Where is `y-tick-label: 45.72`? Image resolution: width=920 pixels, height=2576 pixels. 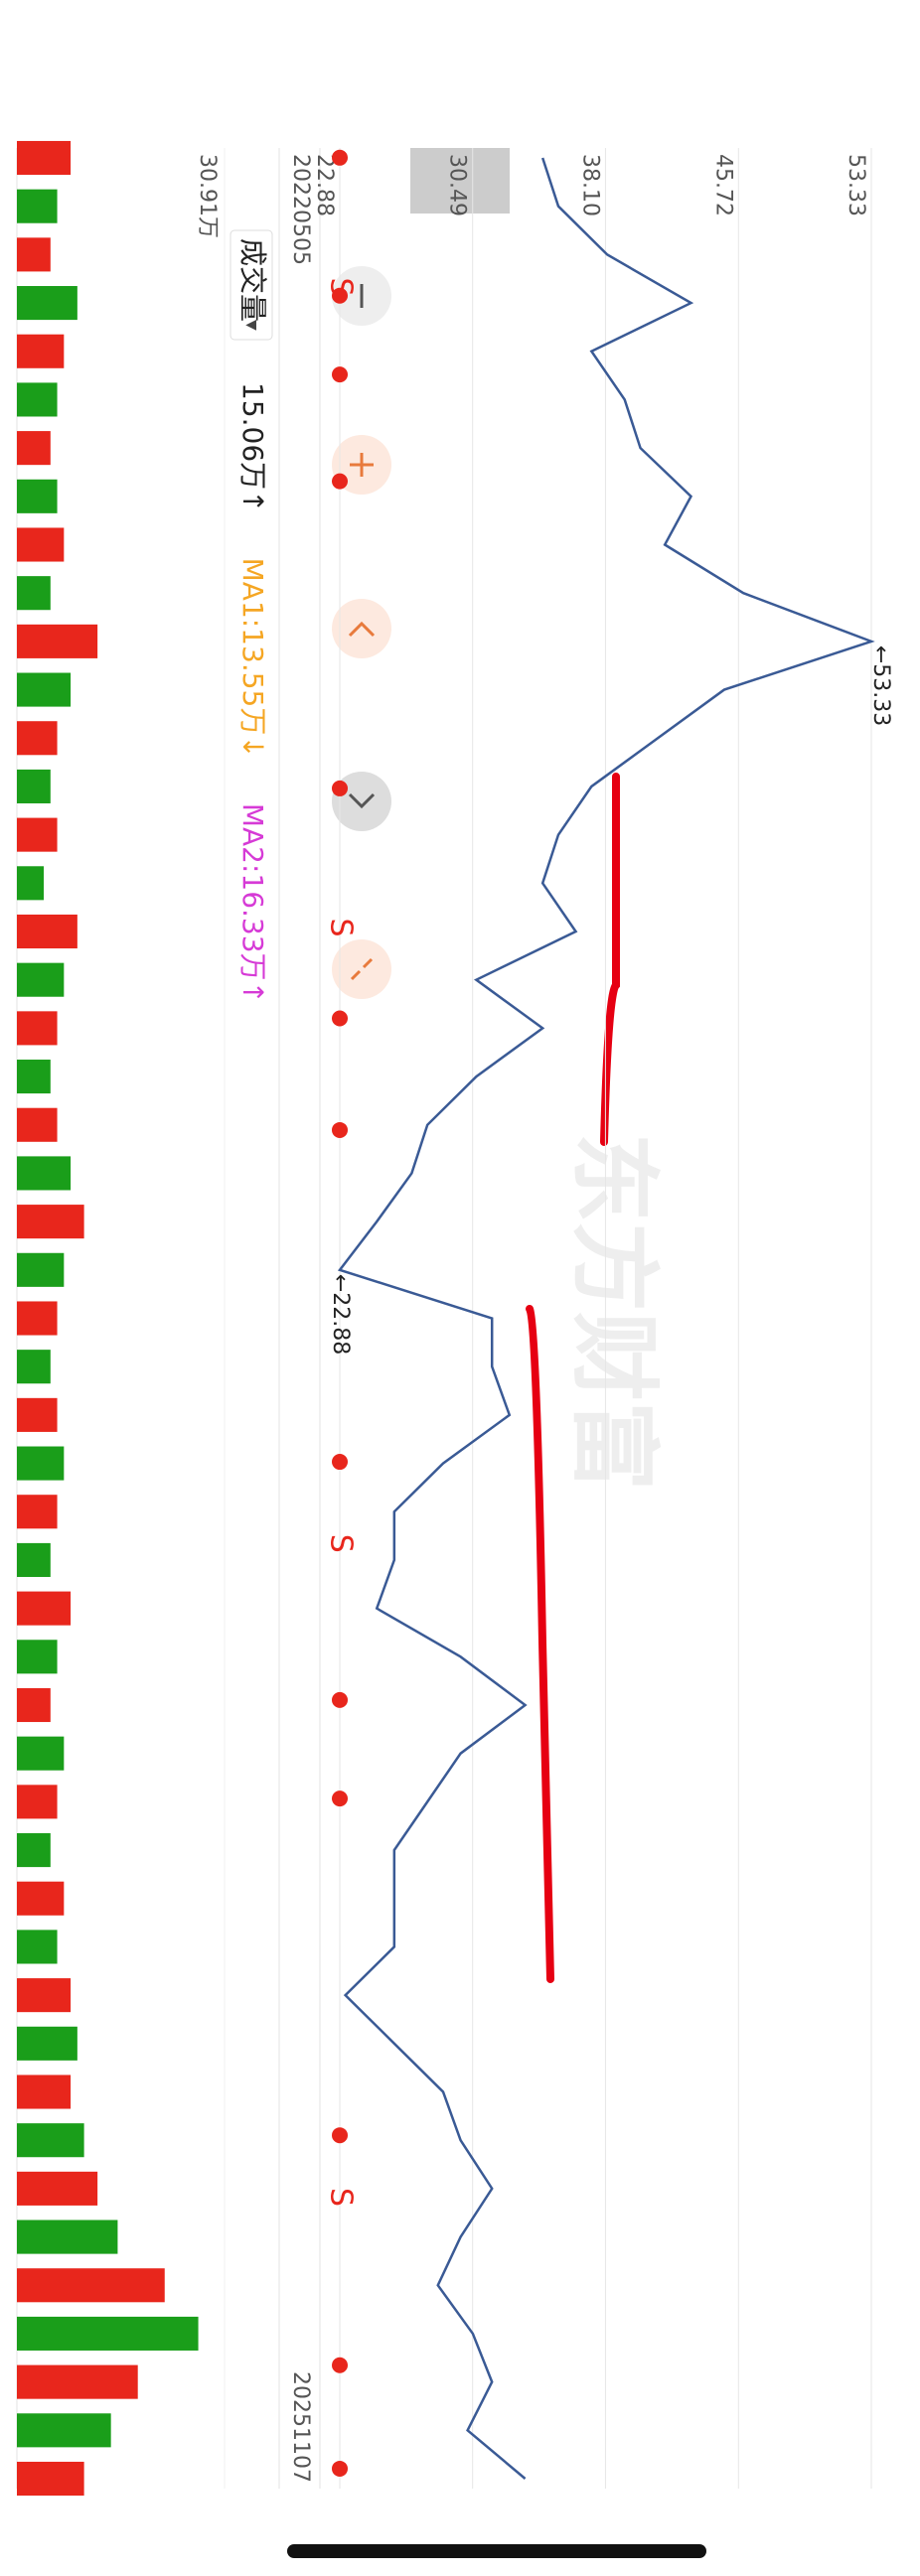 y-tick-label: 45.72 is located at coordinates (723, 185).